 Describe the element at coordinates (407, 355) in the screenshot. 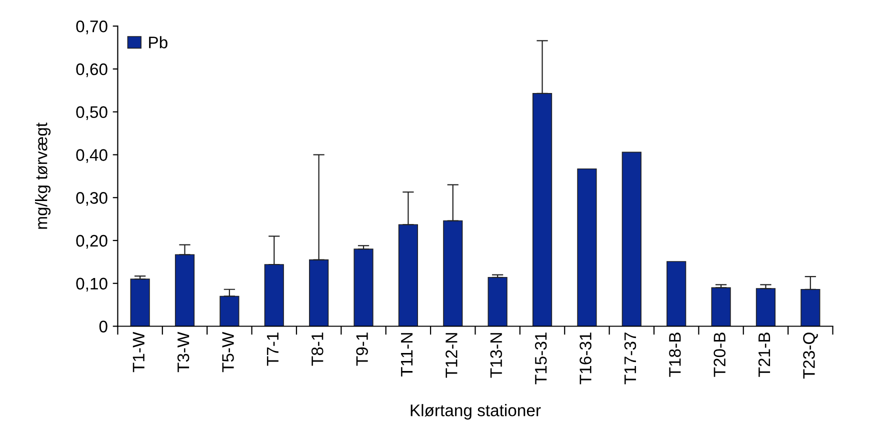

I see `x-tick-label: T11-N` at that location.